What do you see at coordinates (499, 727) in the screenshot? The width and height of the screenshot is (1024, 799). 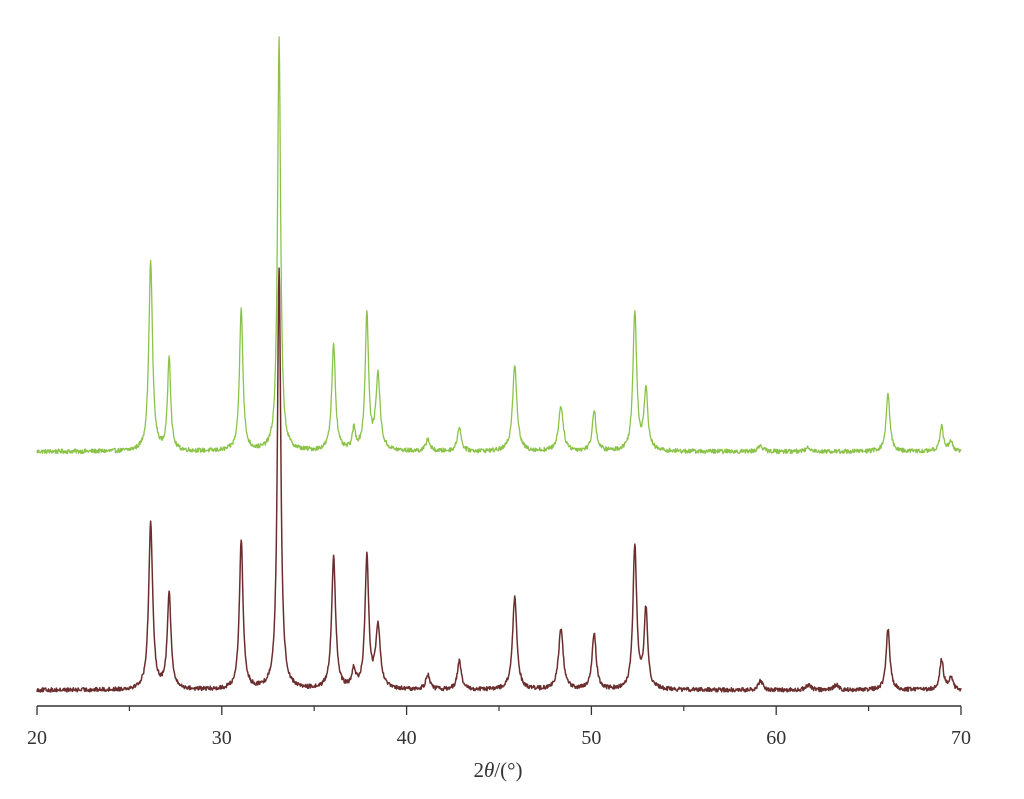 I see `x-axis-ticks: 20 30 40 50 60 70` at bounding box center [499, 727].